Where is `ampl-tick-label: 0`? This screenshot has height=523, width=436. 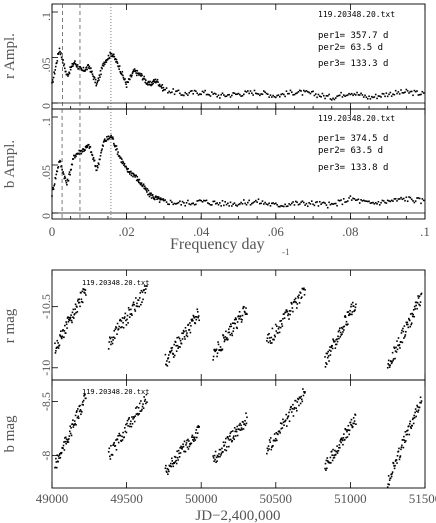 ampl-tick-label: 0 is located at coordinates (46, 216).